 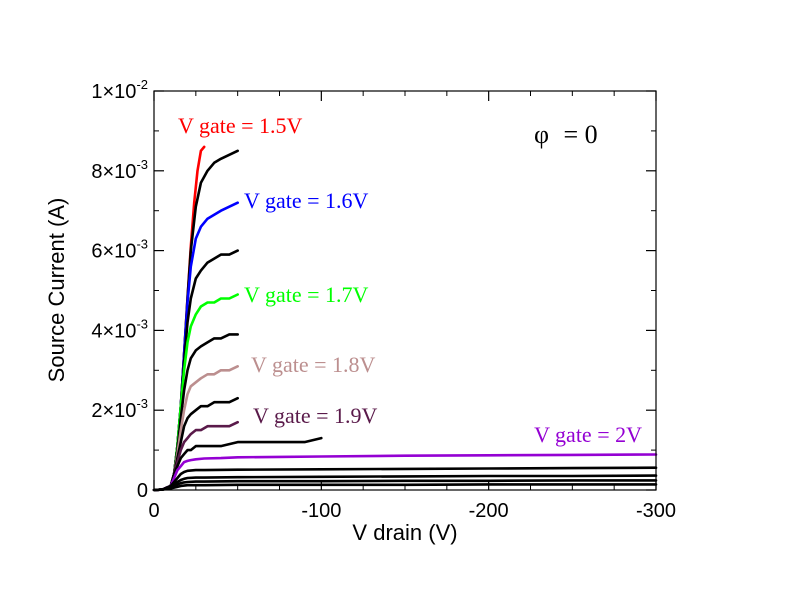 I want to click on y-tick-label: 0, so click(x=142, y=491).